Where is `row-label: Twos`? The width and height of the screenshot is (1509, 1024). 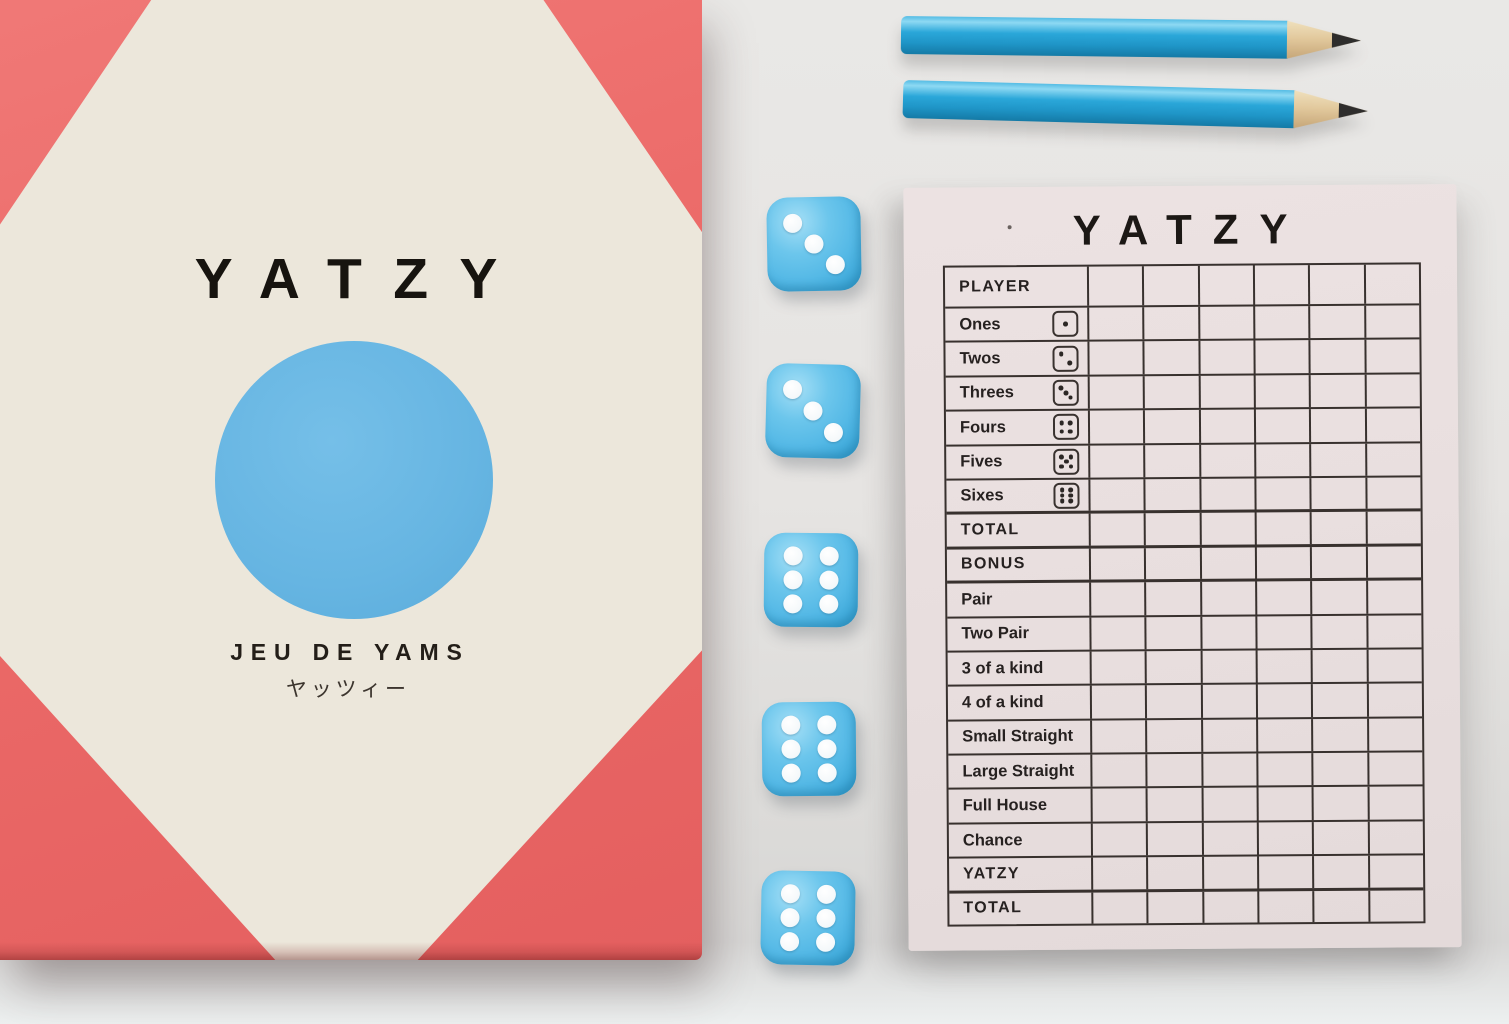
row-label: Twos is located at coordinates (980, 358).